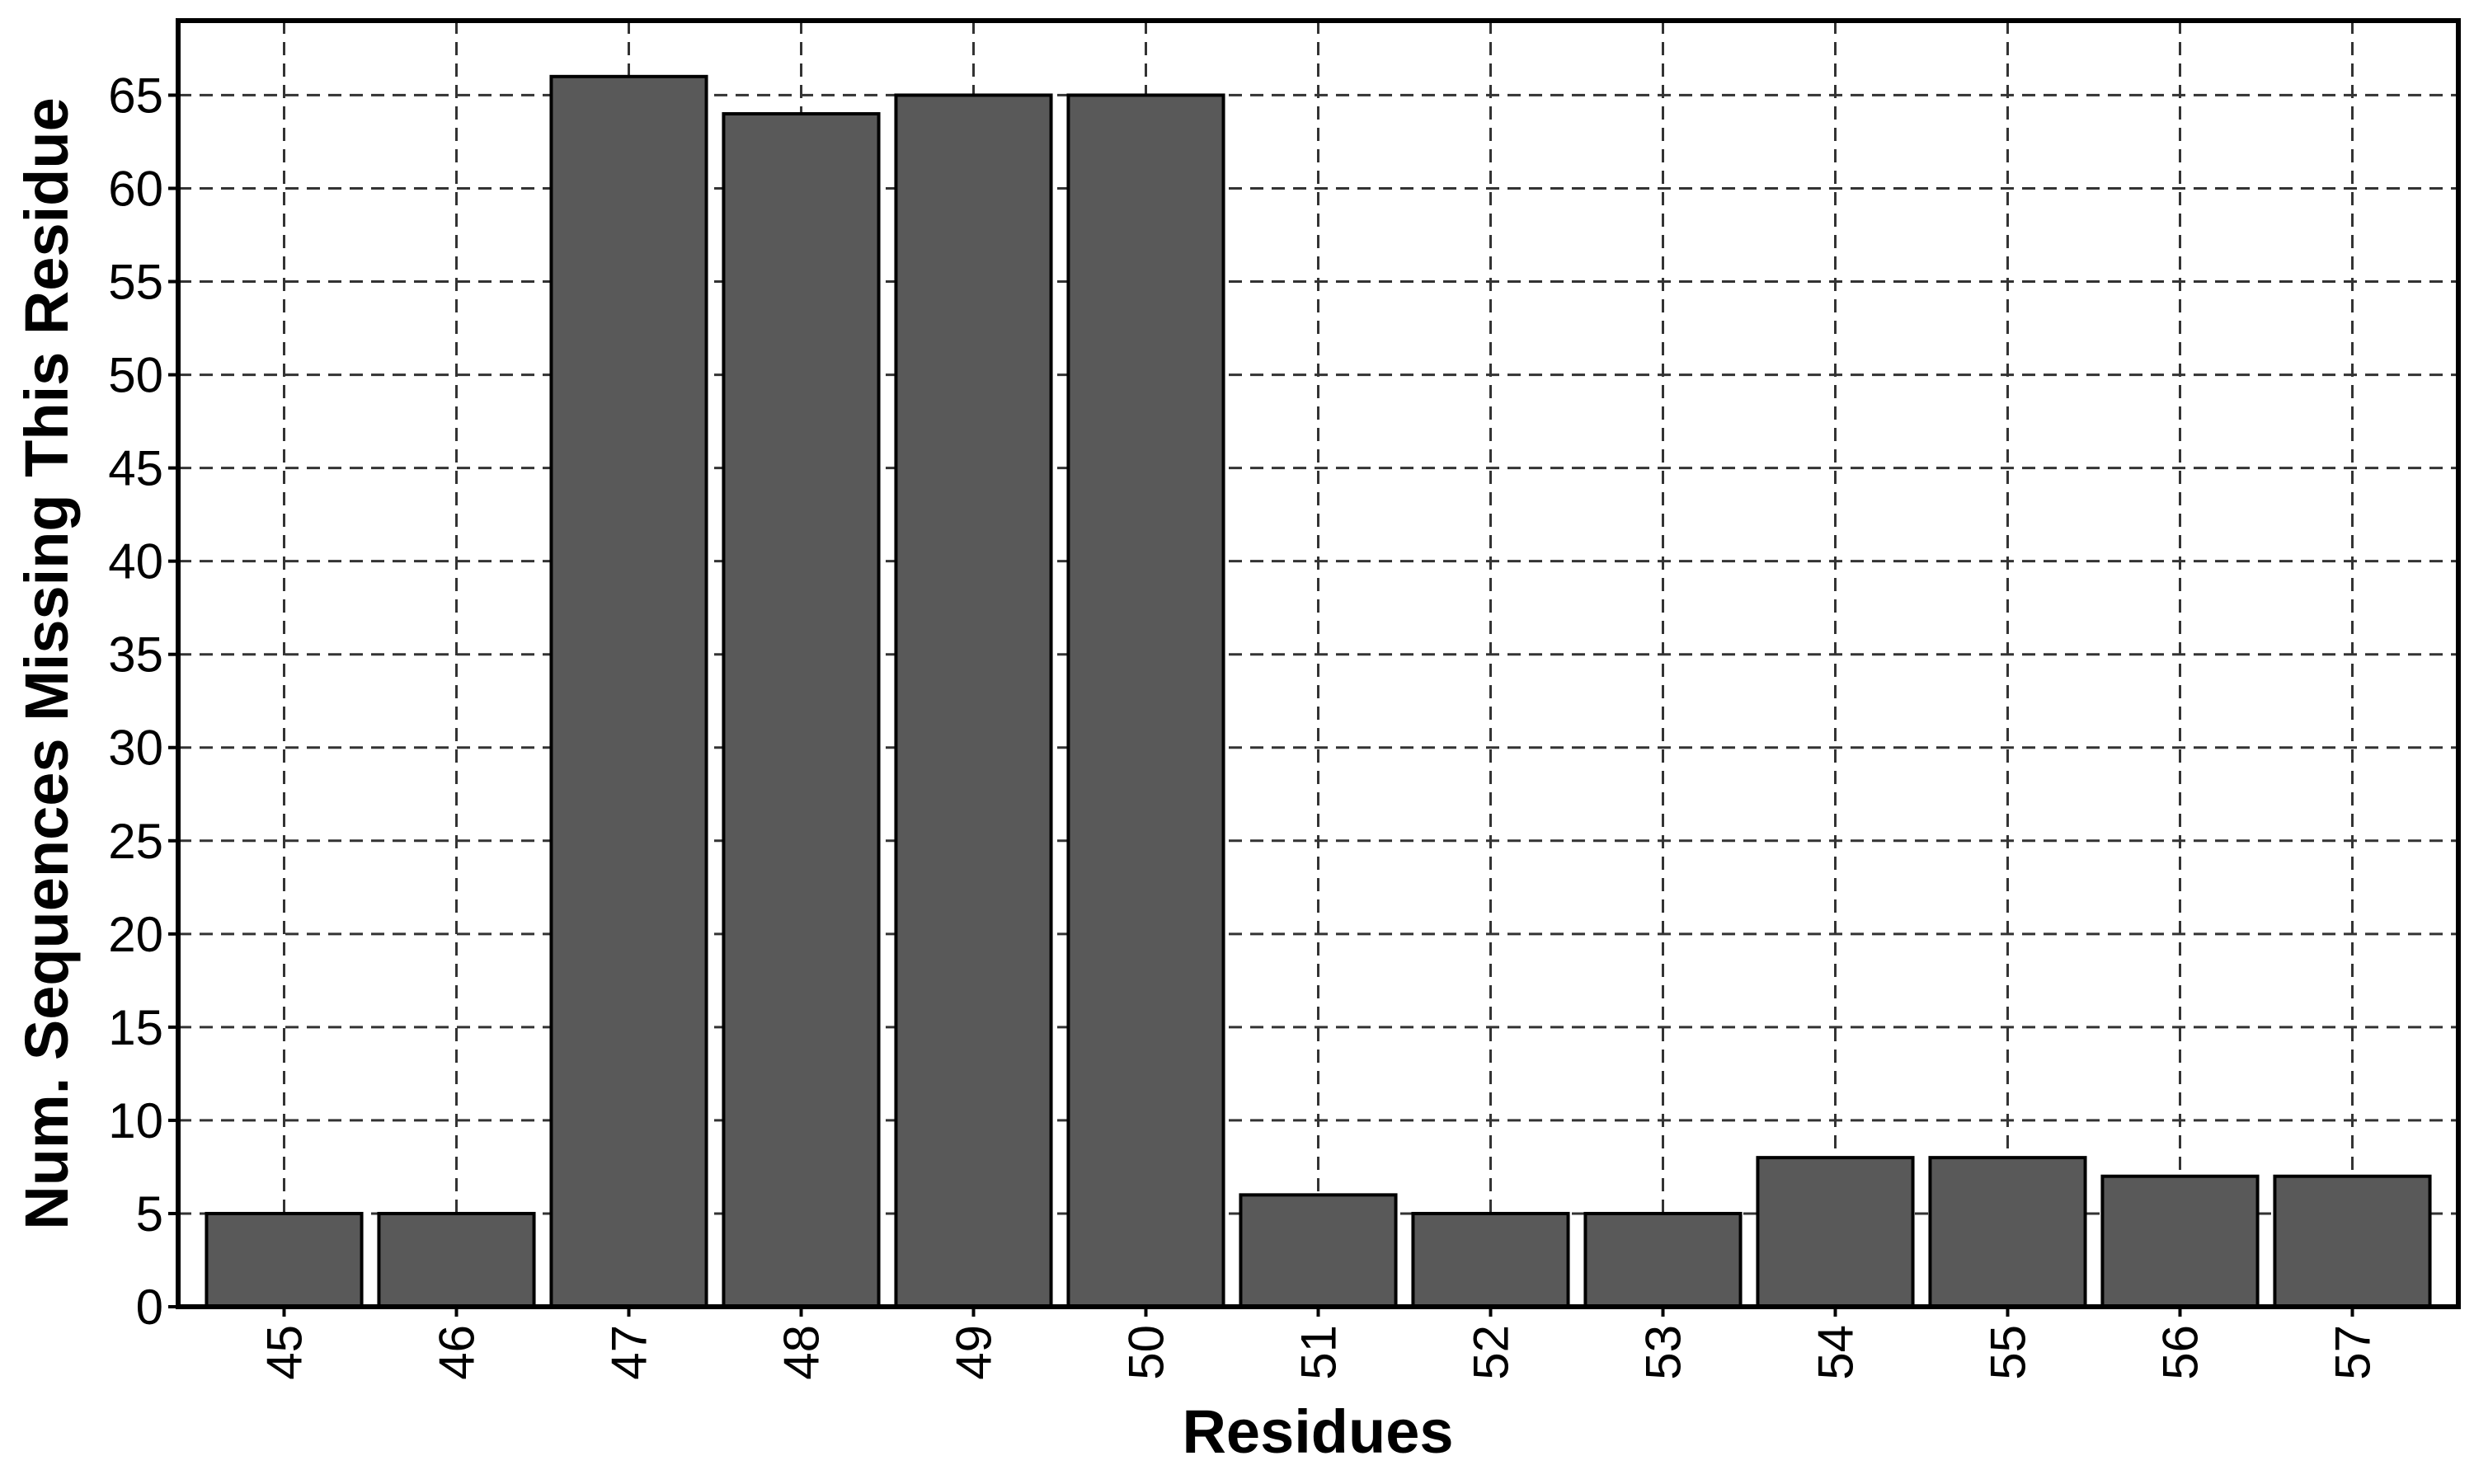 Image resolution: width=2474 pixels, height=1484 pixels. What do you see at coordinates (135, 95) in the screenshot?
I see `y-tick-label: 65` at bounding box center [135, 95].